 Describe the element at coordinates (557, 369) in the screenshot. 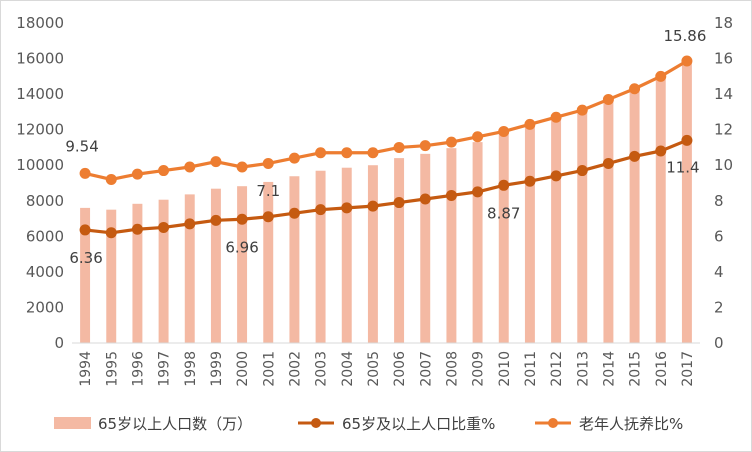

I see `x-tick-label: 2012` at that location.